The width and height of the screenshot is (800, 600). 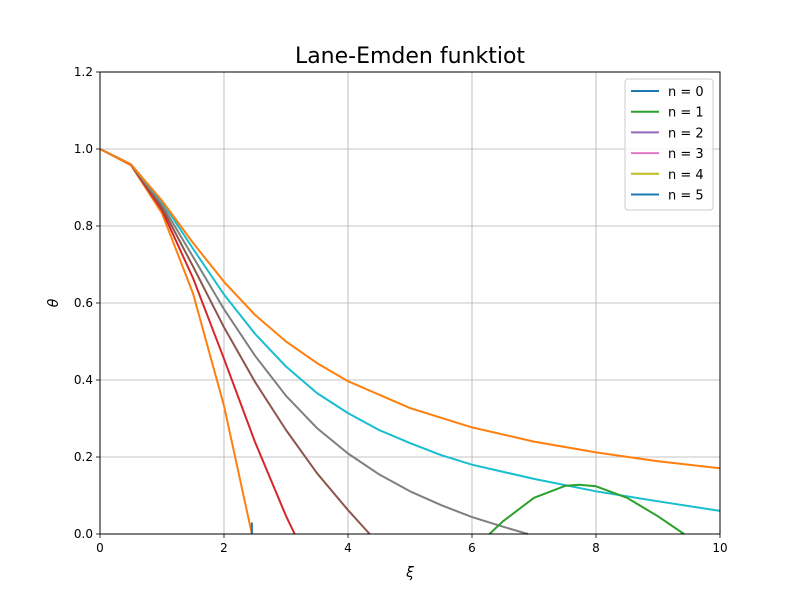 What do you see at coordinates (686, 133) in the screenshot?
I see `legend-label: n = 2` at bounding box center [686, 133].